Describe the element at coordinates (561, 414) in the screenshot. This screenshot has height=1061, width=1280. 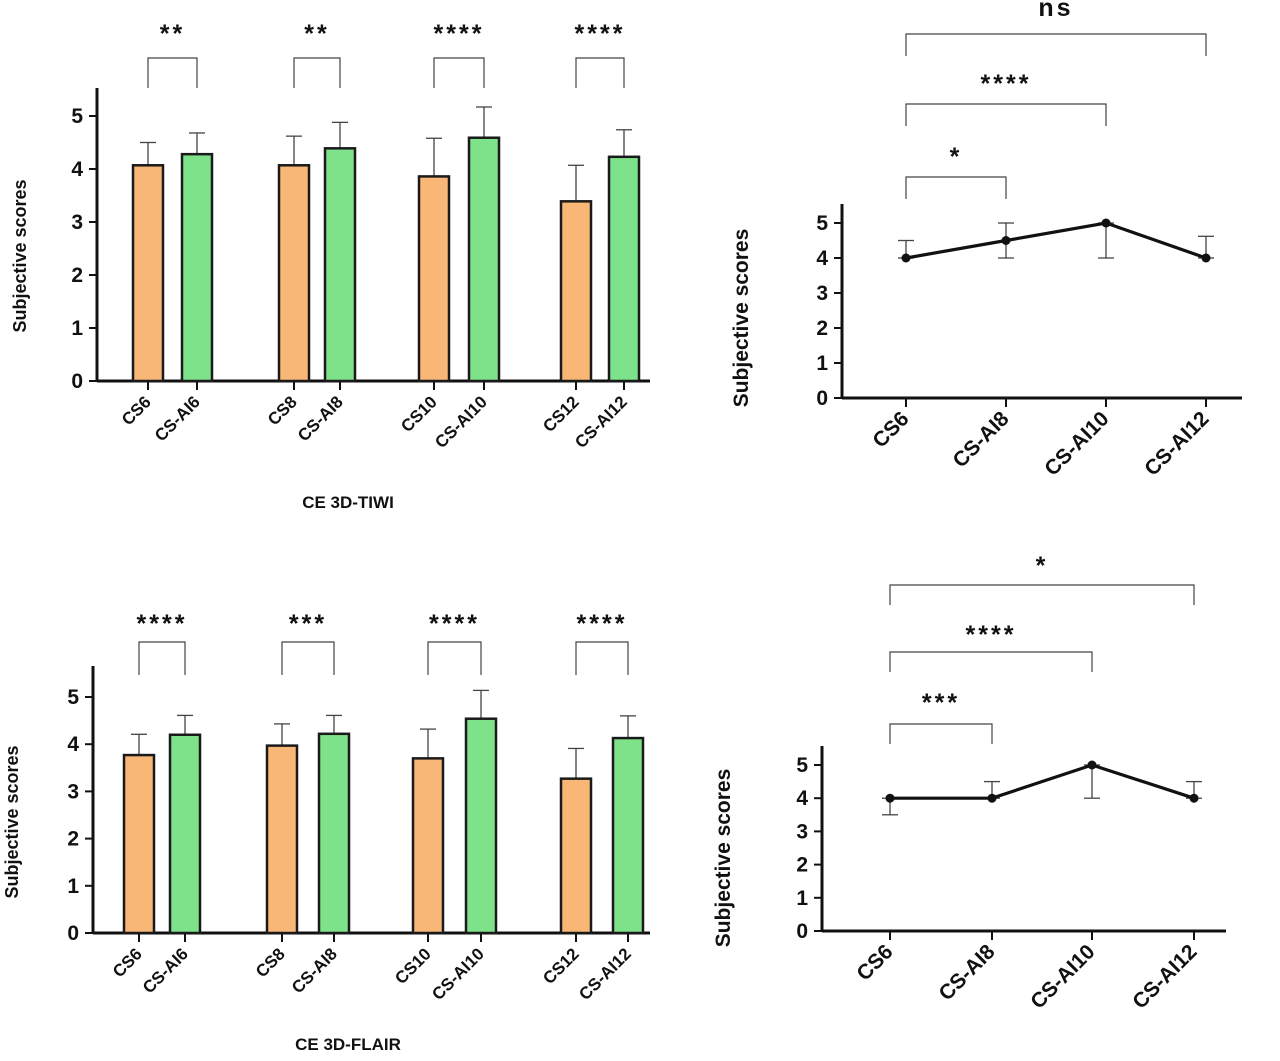
I see `x-tick-label: CS12` at that location.